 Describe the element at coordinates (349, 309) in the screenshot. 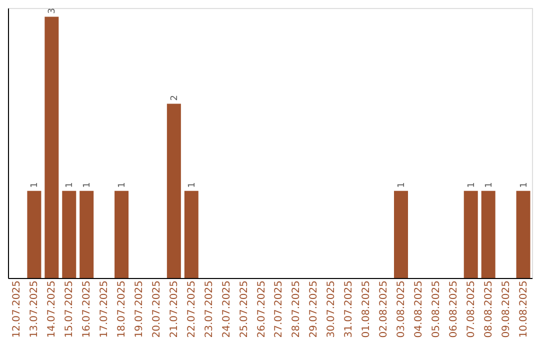

I see `x-tick-label: 31.07.2025` at that location.